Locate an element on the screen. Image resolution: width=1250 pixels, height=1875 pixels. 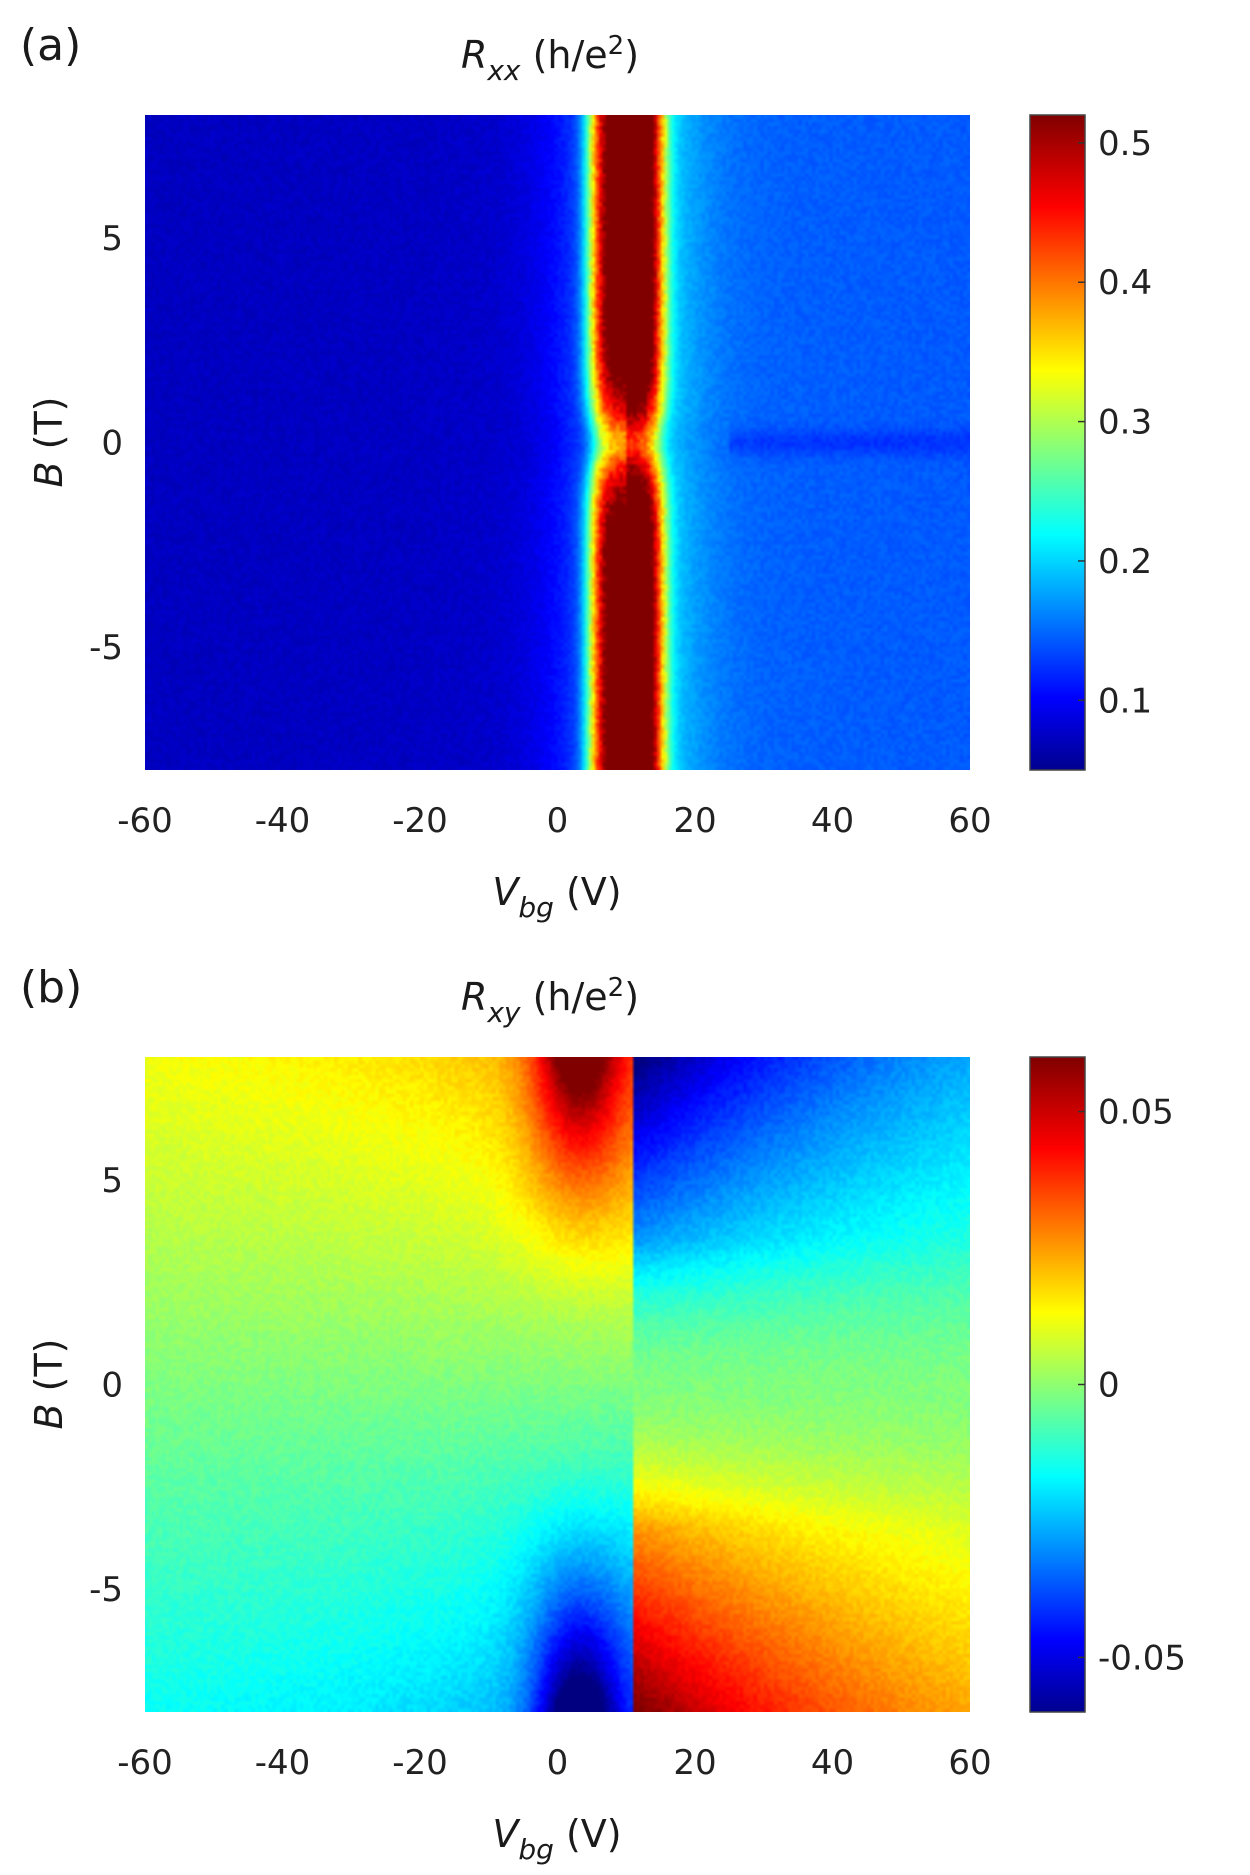
title-sub: xy is located at coordinates (503, 1012).